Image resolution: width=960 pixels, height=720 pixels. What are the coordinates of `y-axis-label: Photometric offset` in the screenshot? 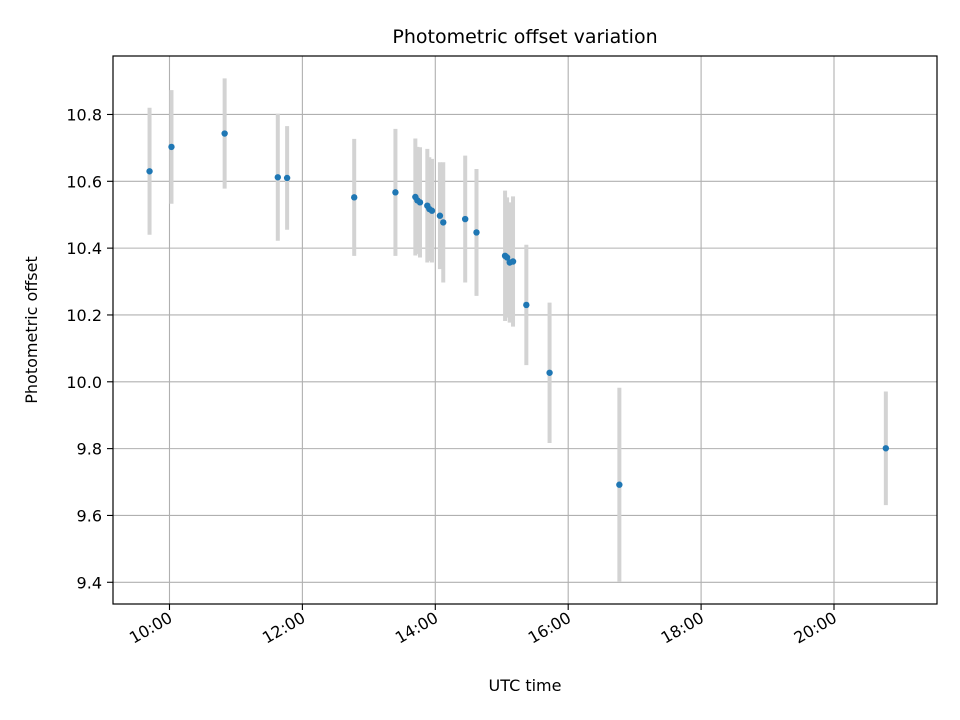 It's located at (31, 330).